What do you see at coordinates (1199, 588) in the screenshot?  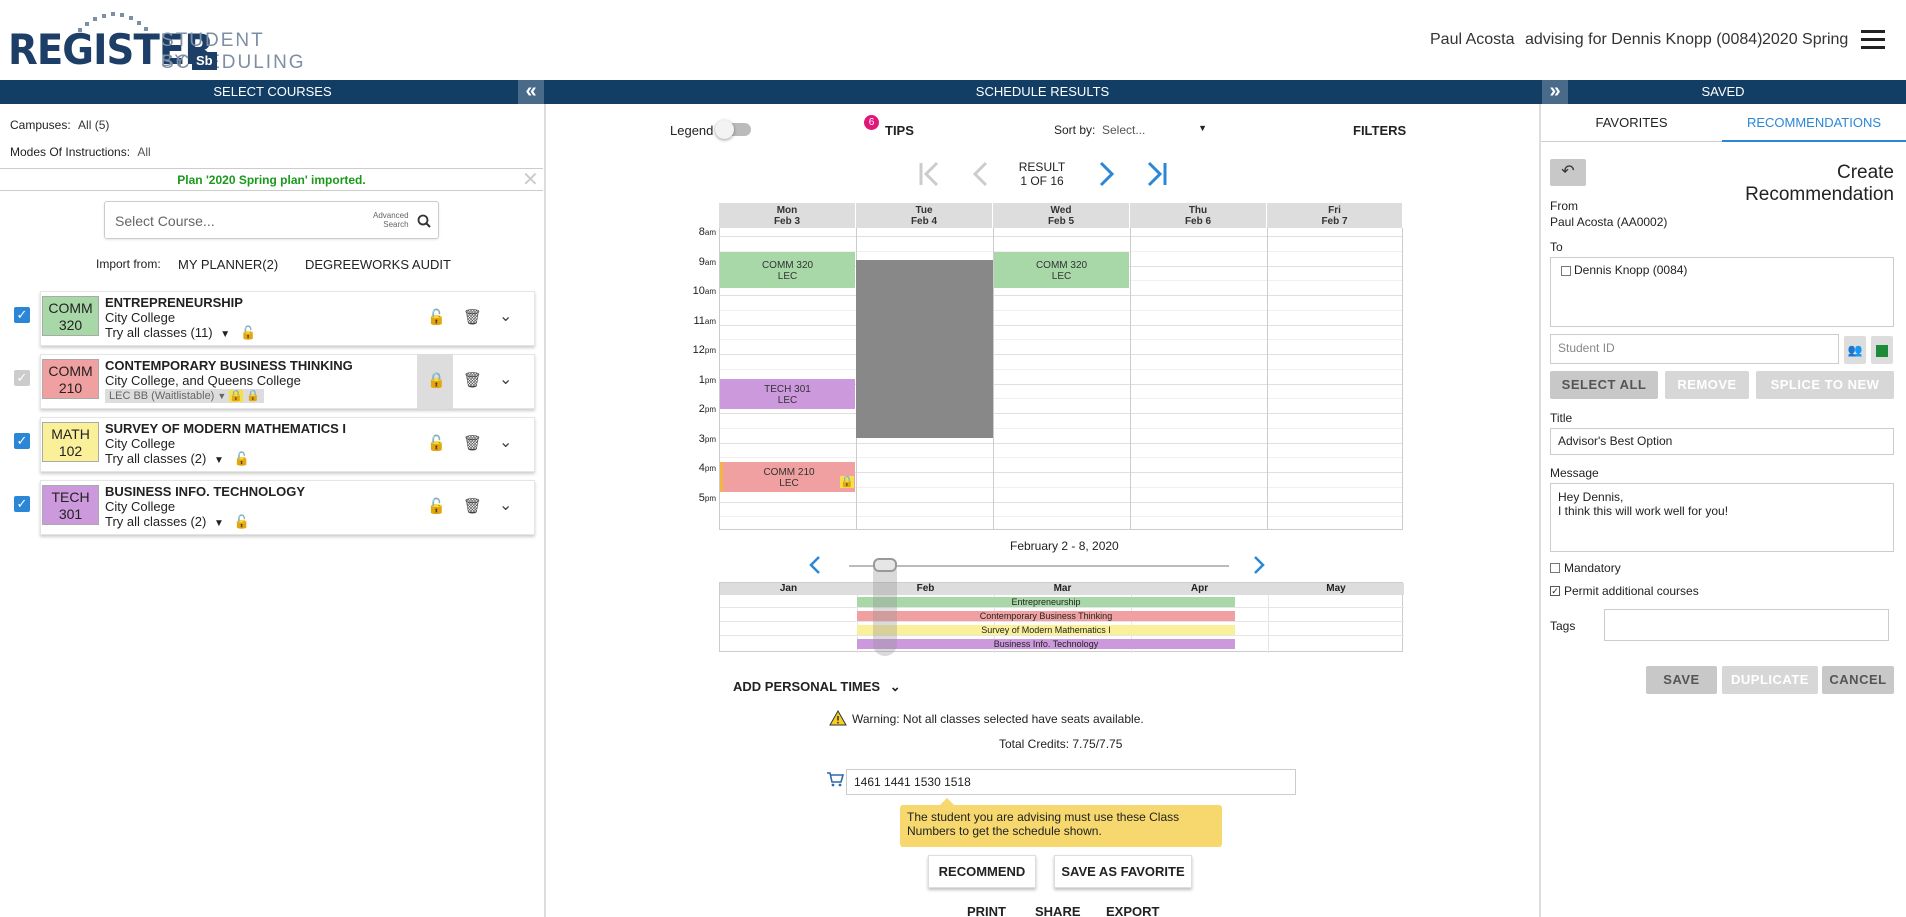 I see `month-label: Apr` at bounding box center [1199, 588].